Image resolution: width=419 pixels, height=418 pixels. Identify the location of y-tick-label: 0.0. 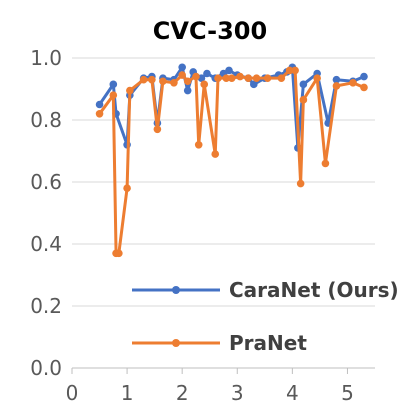
(46, 368).